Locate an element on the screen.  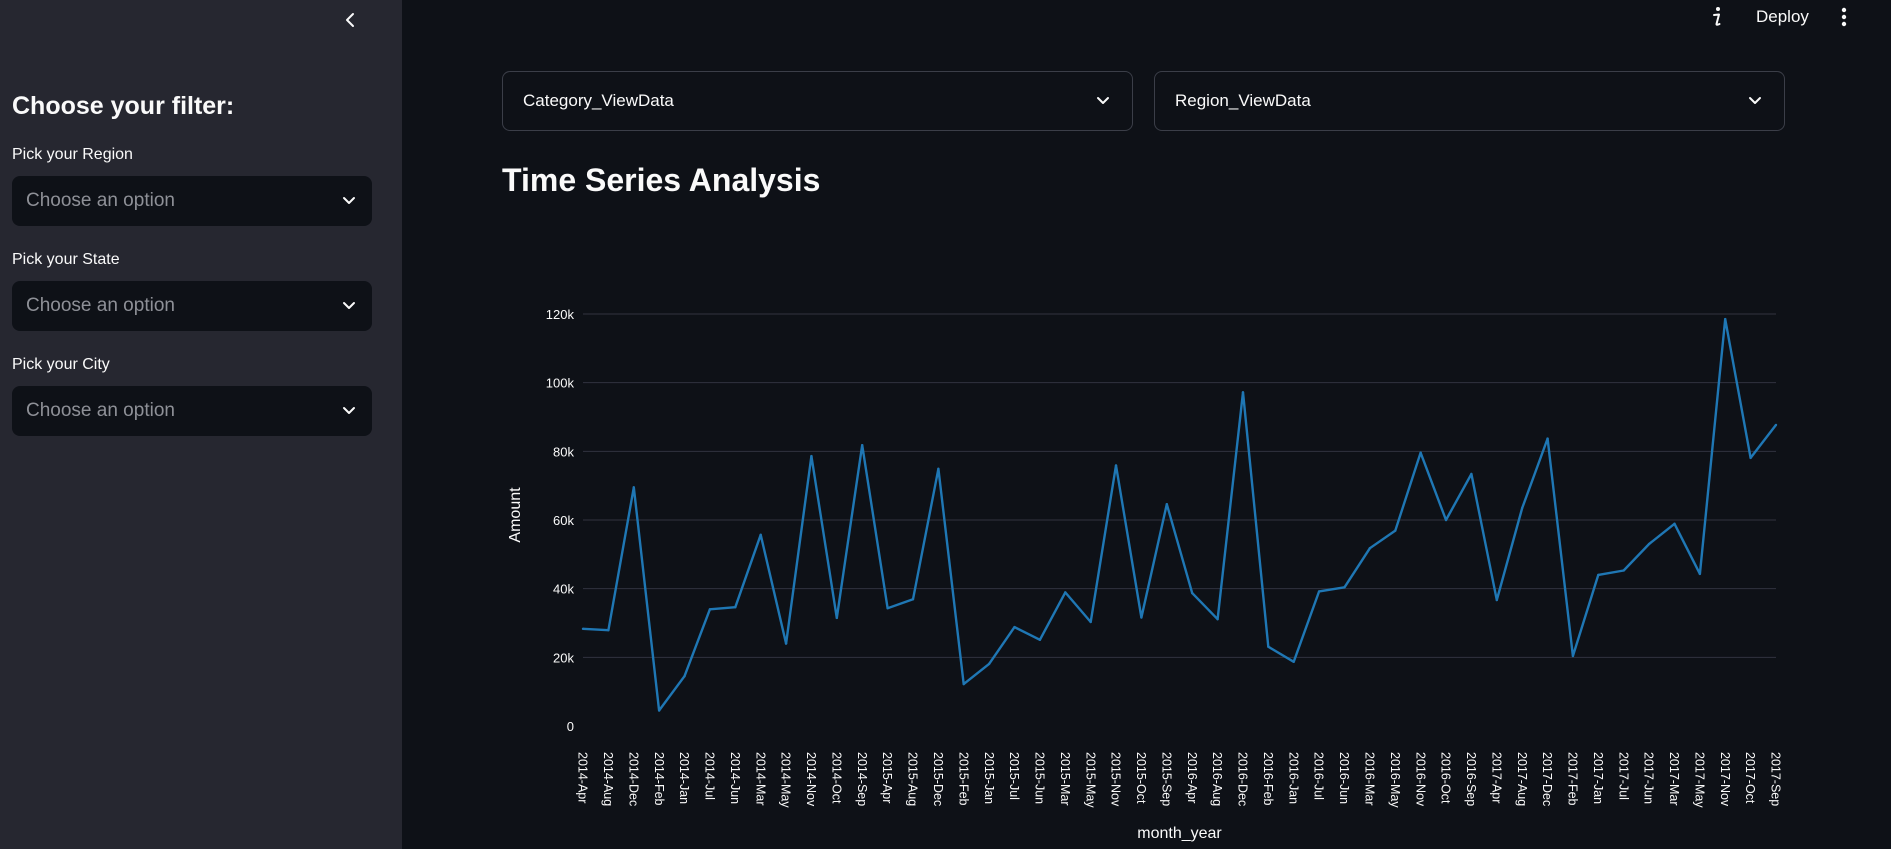
x-tick-label: 2014-Jun is located at coordinates (735, 778).